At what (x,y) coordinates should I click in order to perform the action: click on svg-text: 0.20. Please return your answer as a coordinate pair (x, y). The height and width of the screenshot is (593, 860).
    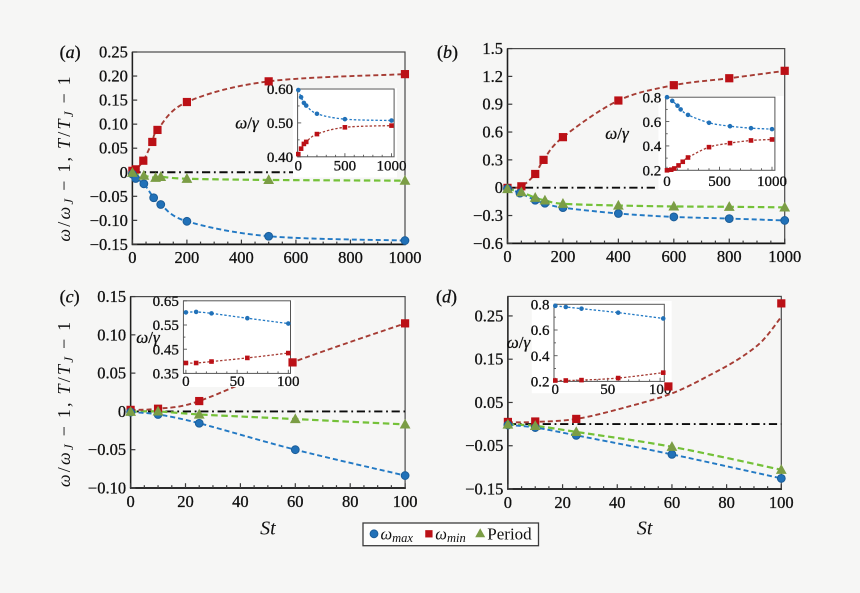
    Looking at the image, I should click on (113, 76).